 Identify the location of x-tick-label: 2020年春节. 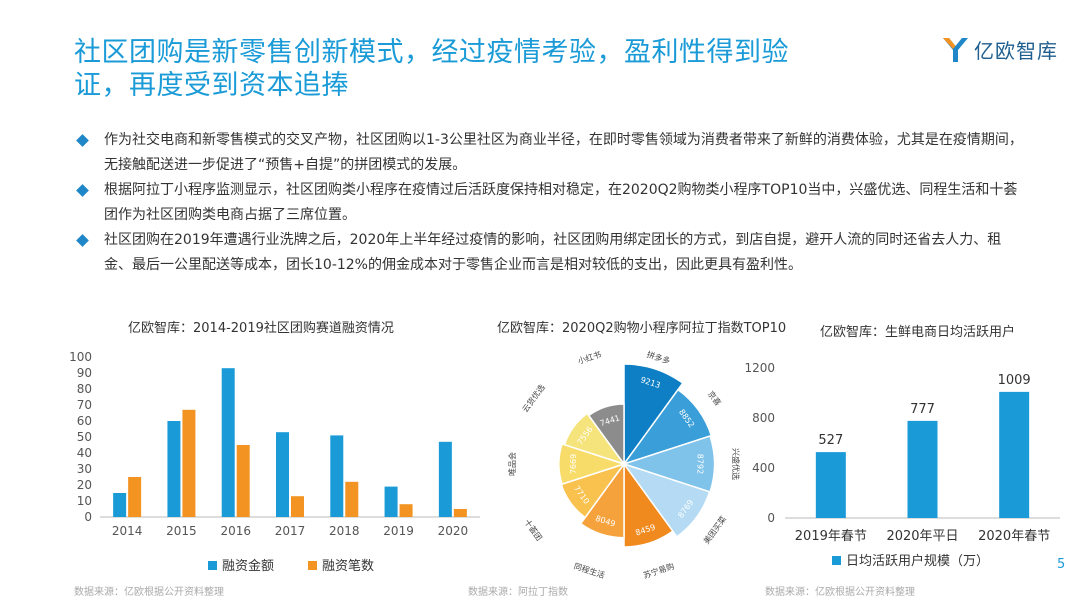
(1014, 536).